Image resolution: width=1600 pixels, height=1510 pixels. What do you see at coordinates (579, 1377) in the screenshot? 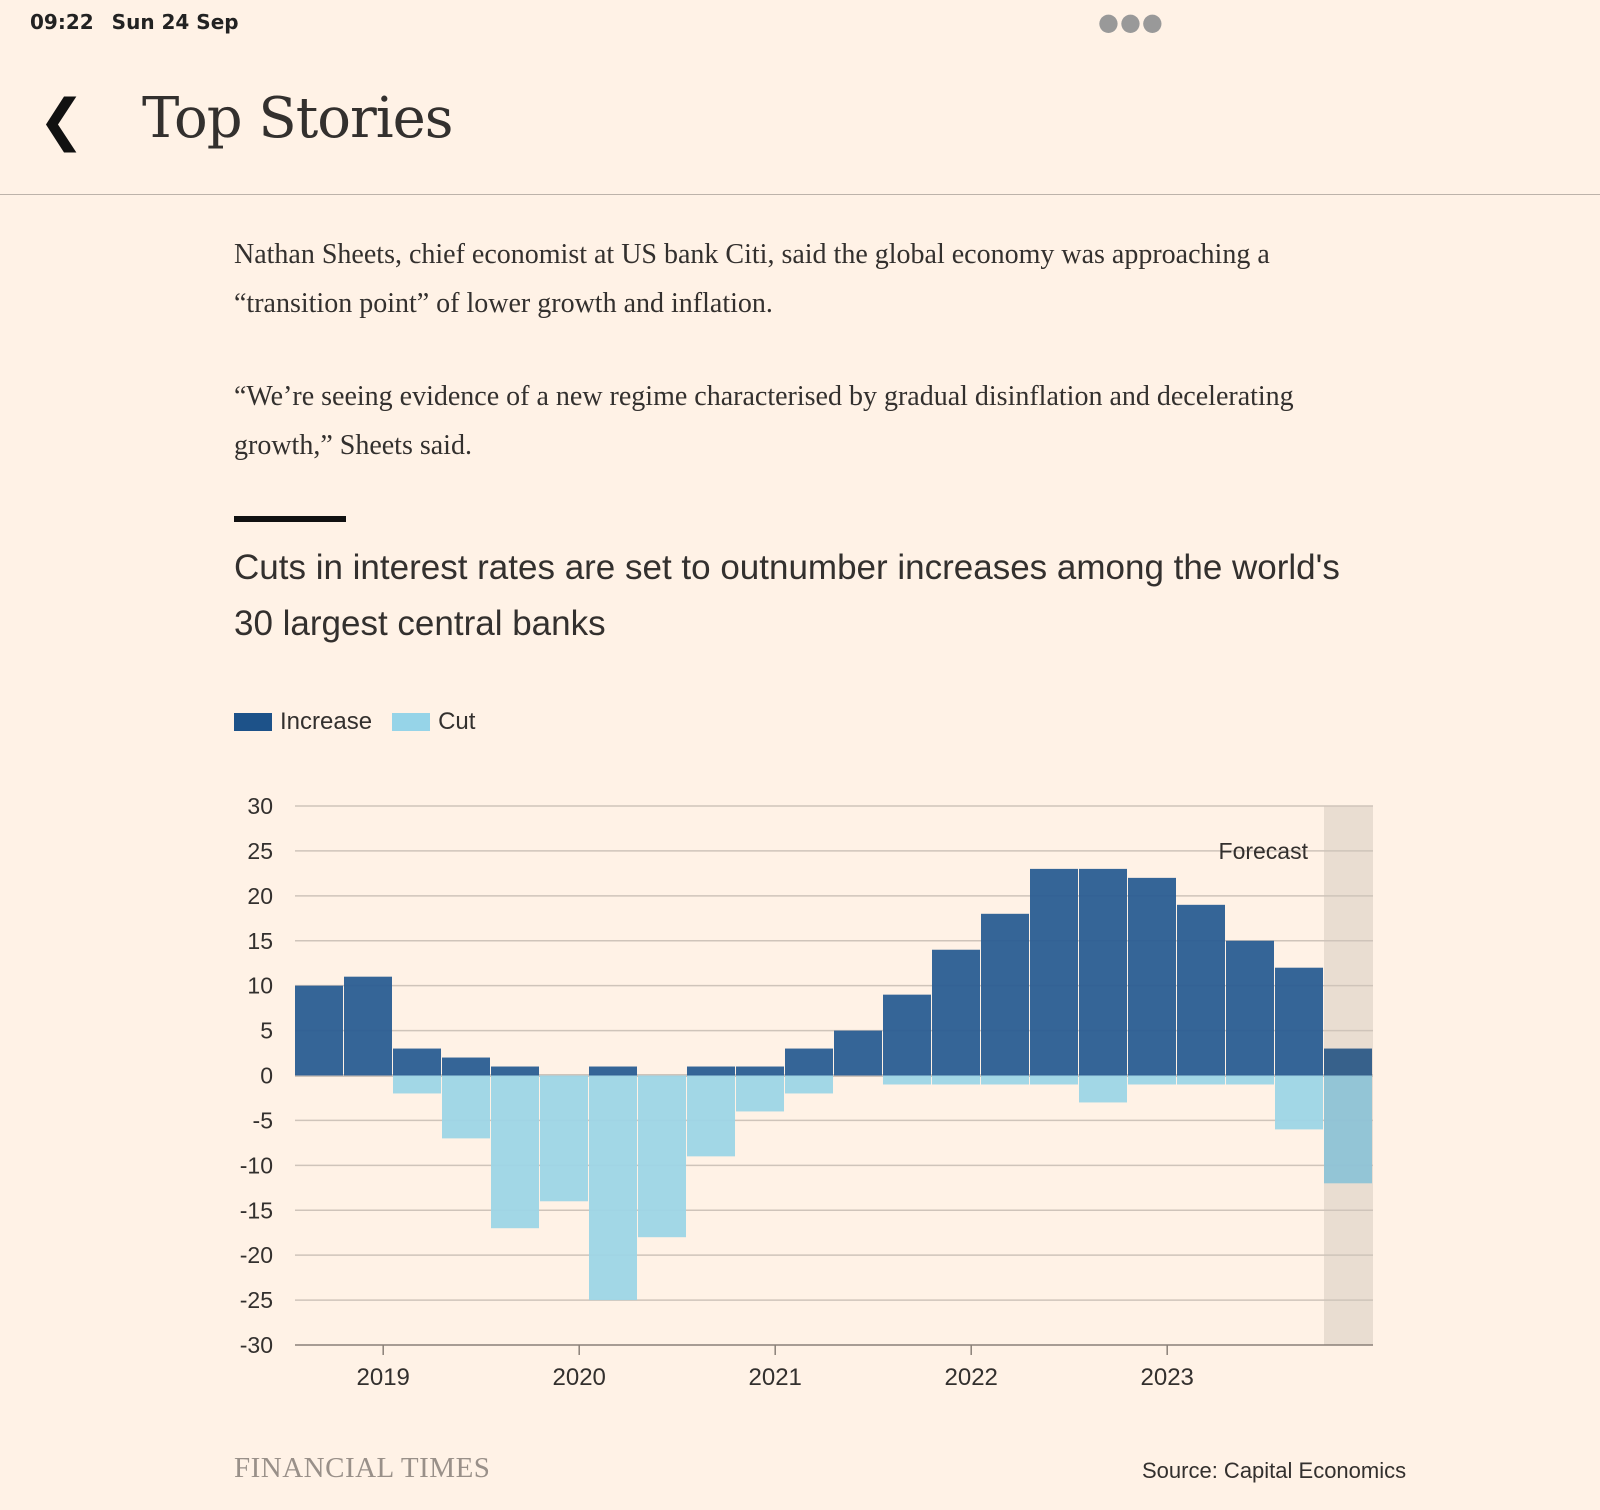
I see `x-tick-label: 2020` at bounding box center [579, 1377].